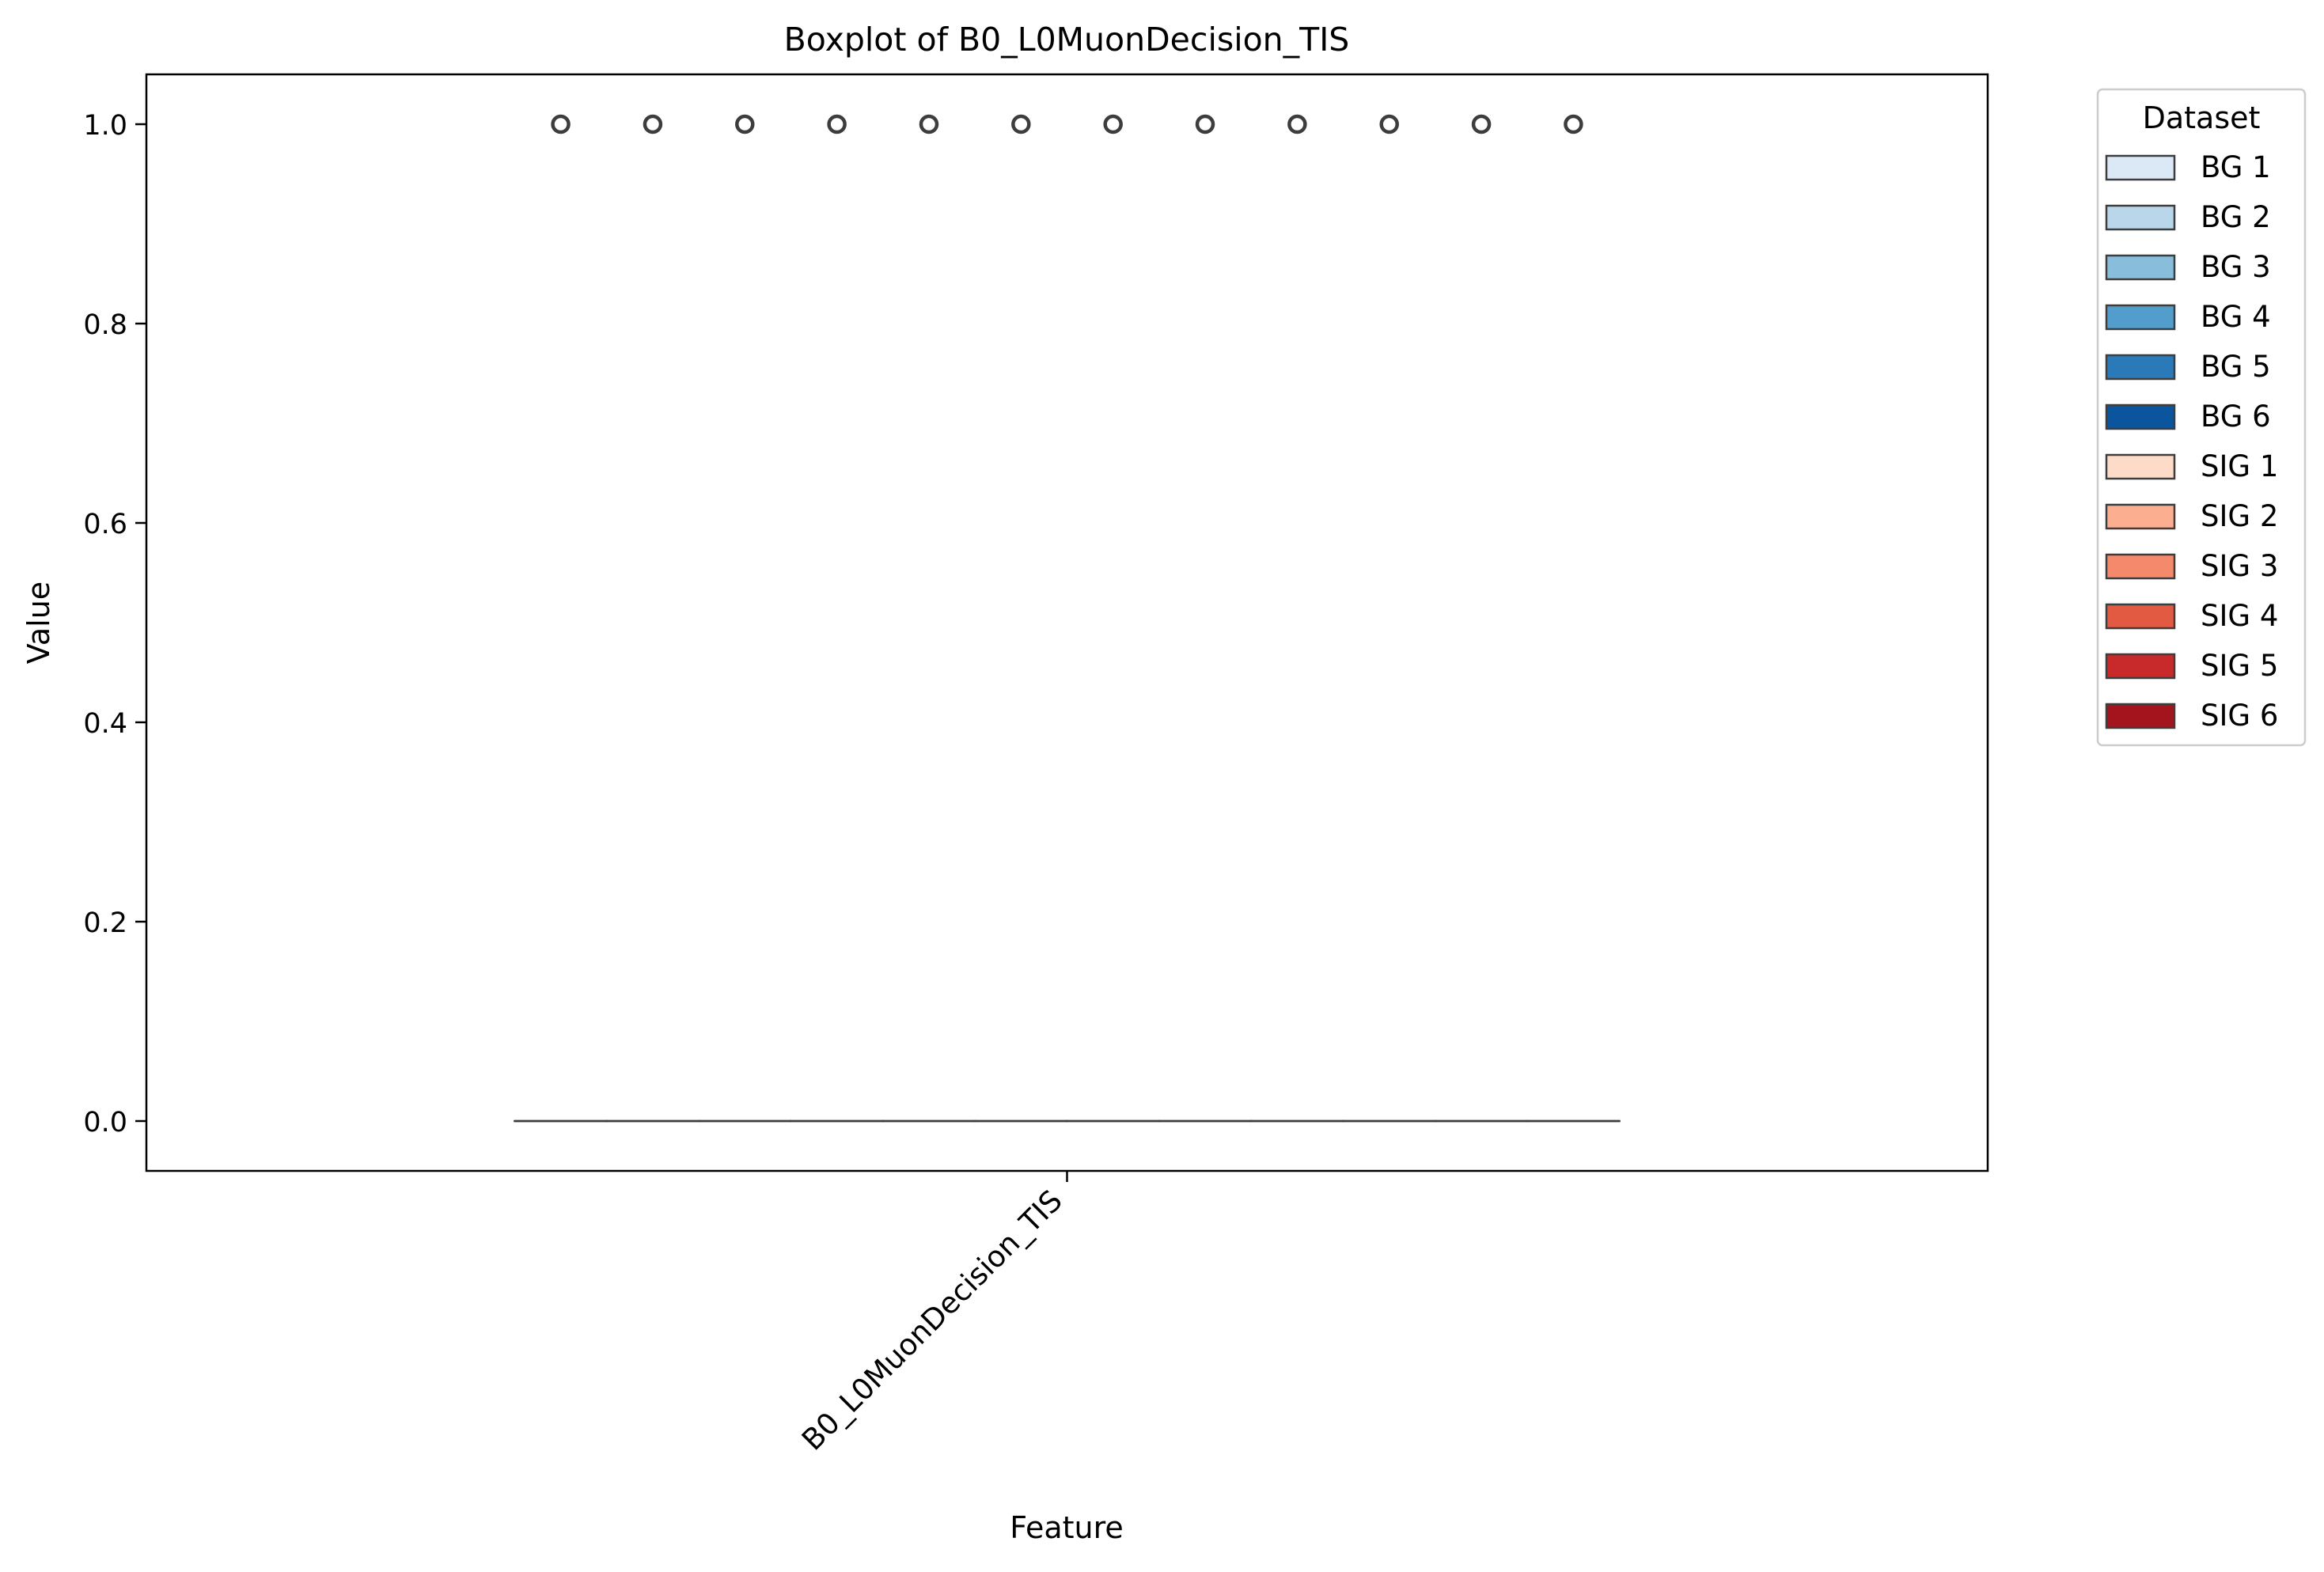 The height and width of the screenshot is (1572, 2324). I want to click on y-tick-label: 0.8, so click(105, 325).